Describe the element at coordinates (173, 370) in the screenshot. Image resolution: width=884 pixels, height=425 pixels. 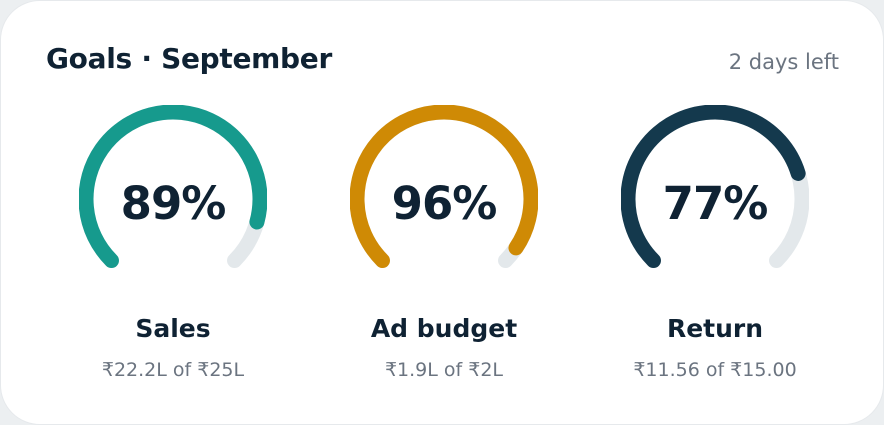
I see `sales-detail: ₹22.2L of ₹25L` at that location.